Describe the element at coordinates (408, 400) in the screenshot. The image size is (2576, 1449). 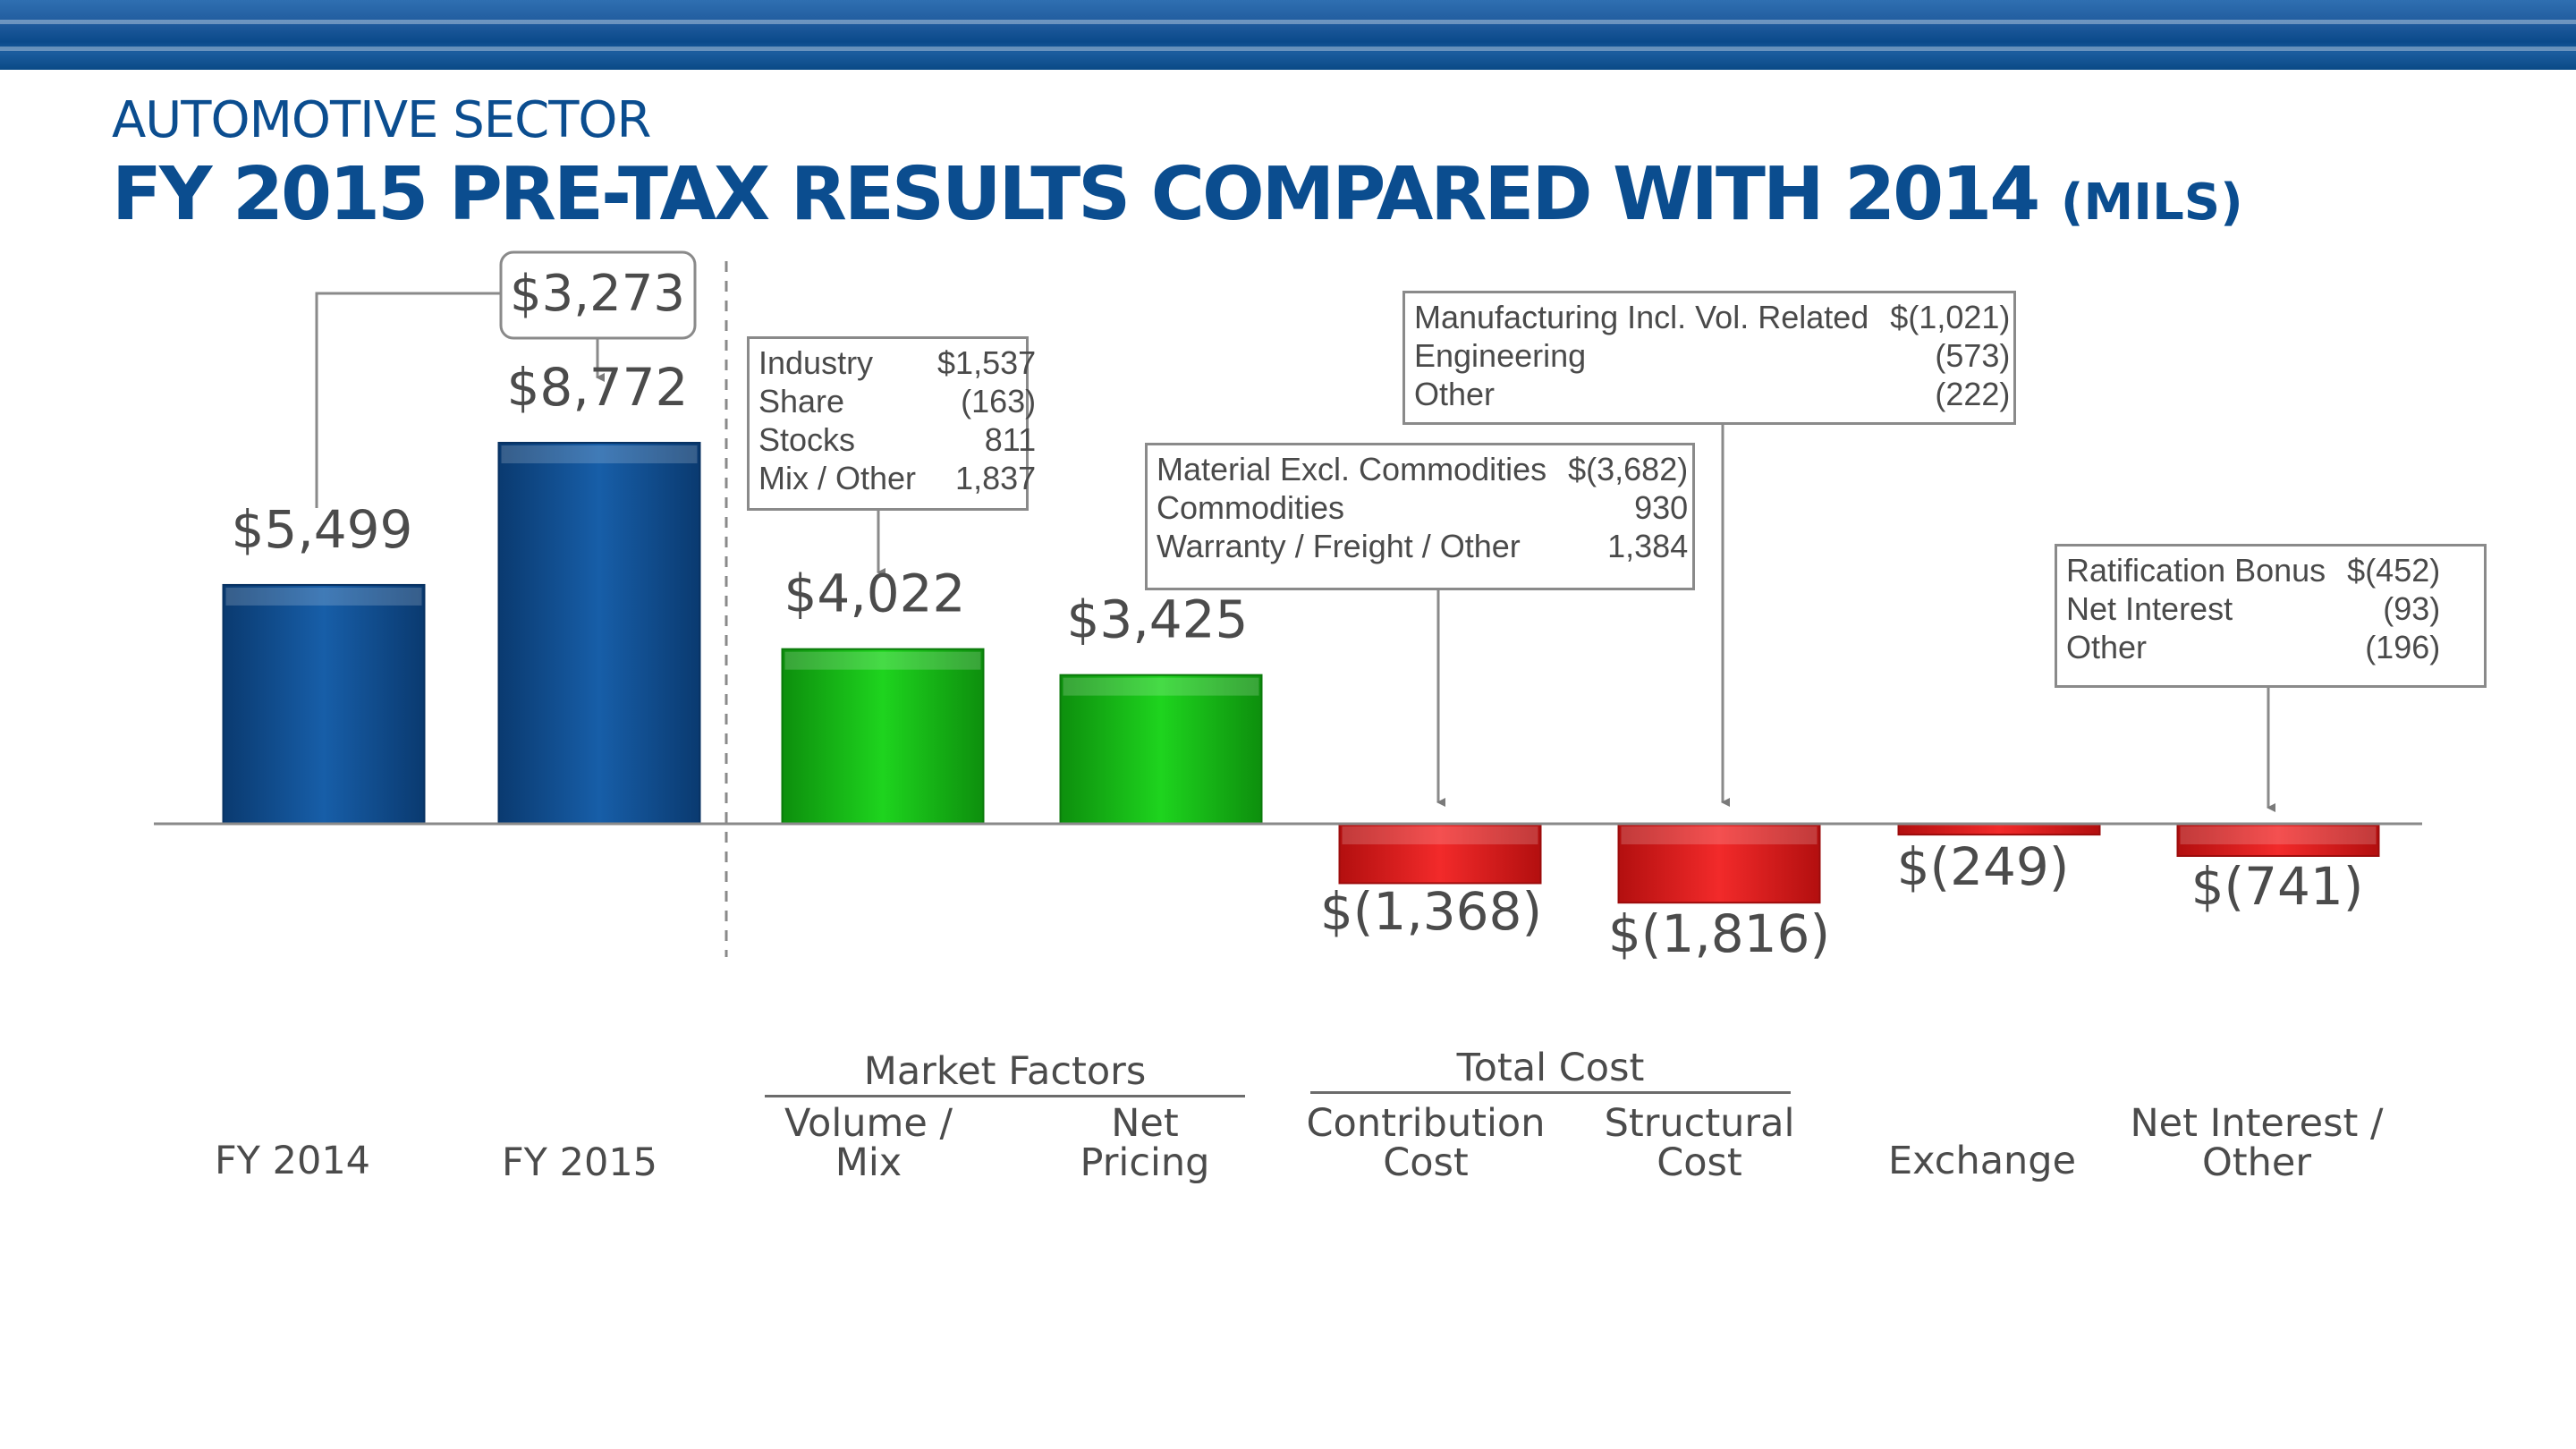
I see `diff-connector` at that location.